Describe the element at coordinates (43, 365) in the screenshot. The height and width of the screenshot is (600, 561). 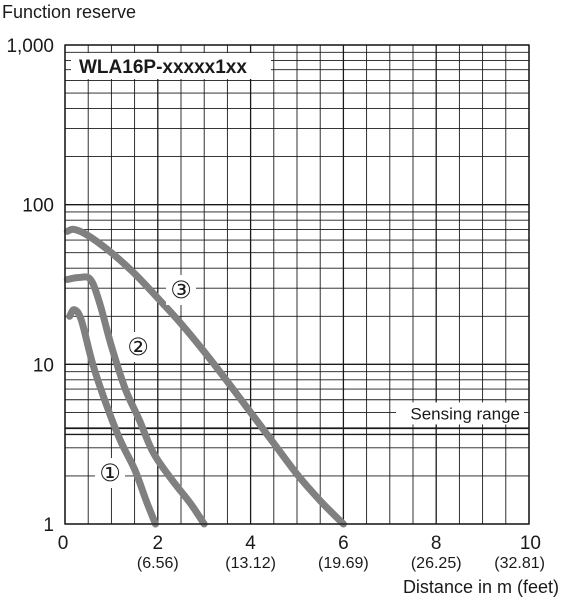
I see `y-tick-label: 10` at that location.